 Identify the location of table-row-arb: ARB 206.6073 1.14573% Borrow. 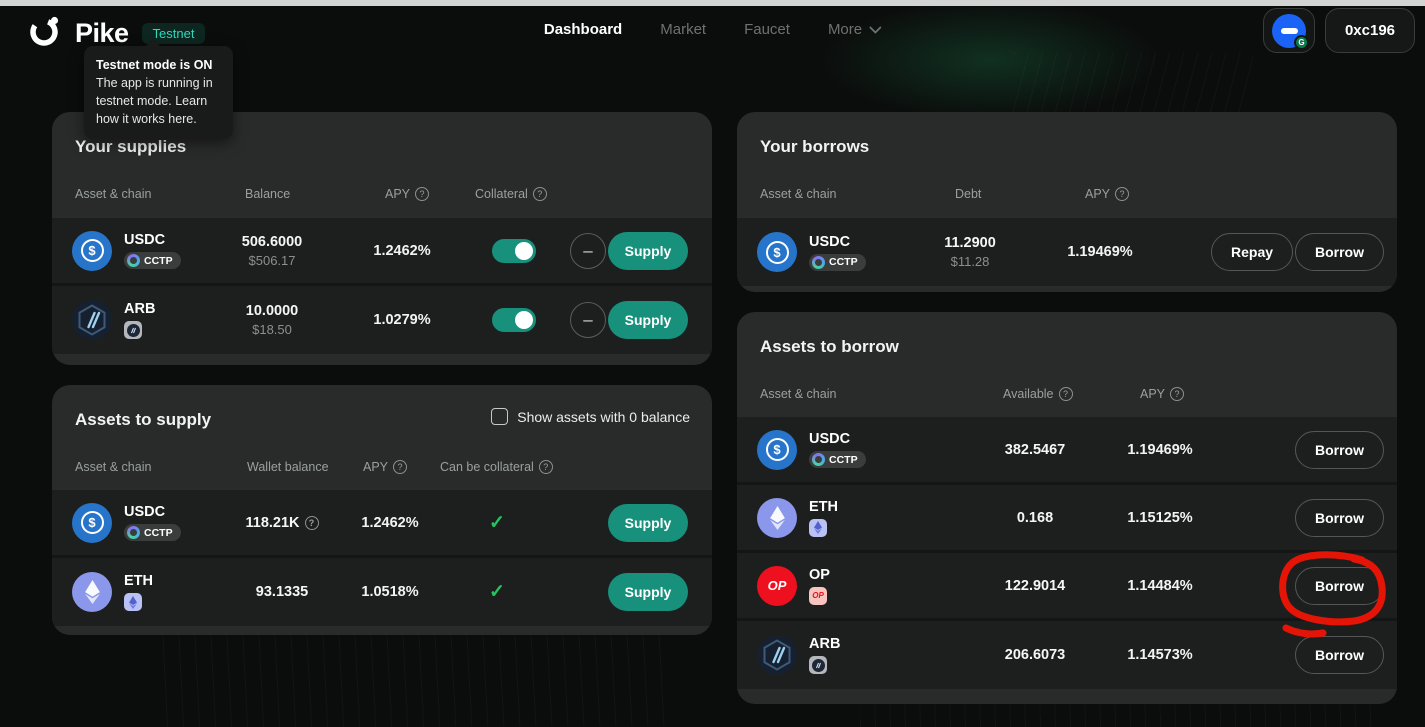
(1067, 655).